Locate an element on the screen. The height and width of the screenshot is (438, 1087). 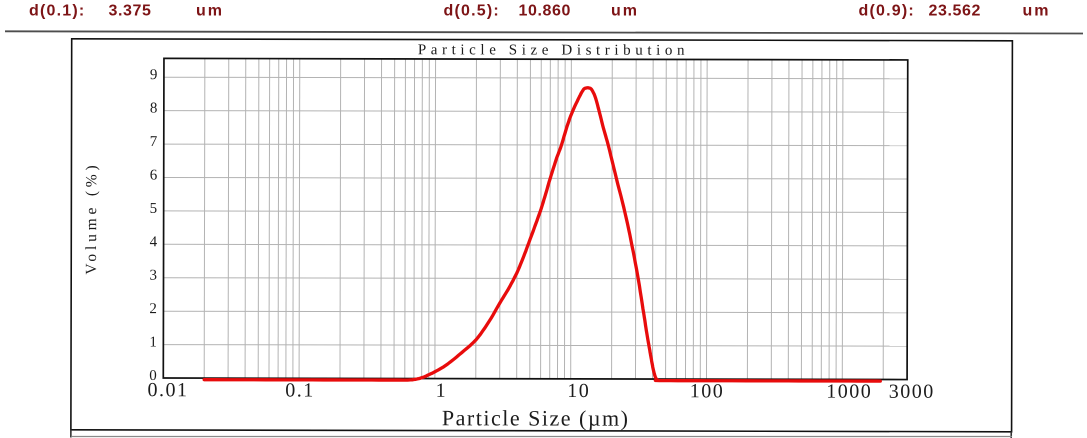
svg-text: 3000 is located at coordinates (912, 392).